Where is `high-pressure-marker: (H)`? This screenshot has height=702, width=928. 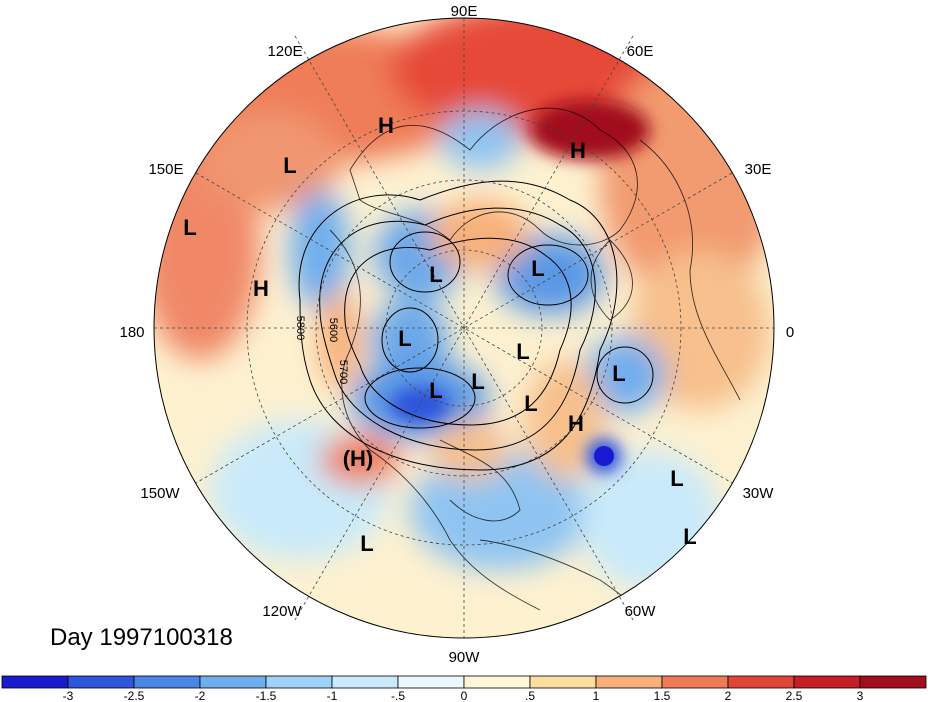
high-pressure-marker: (H) is located at coordinates (358, 458).